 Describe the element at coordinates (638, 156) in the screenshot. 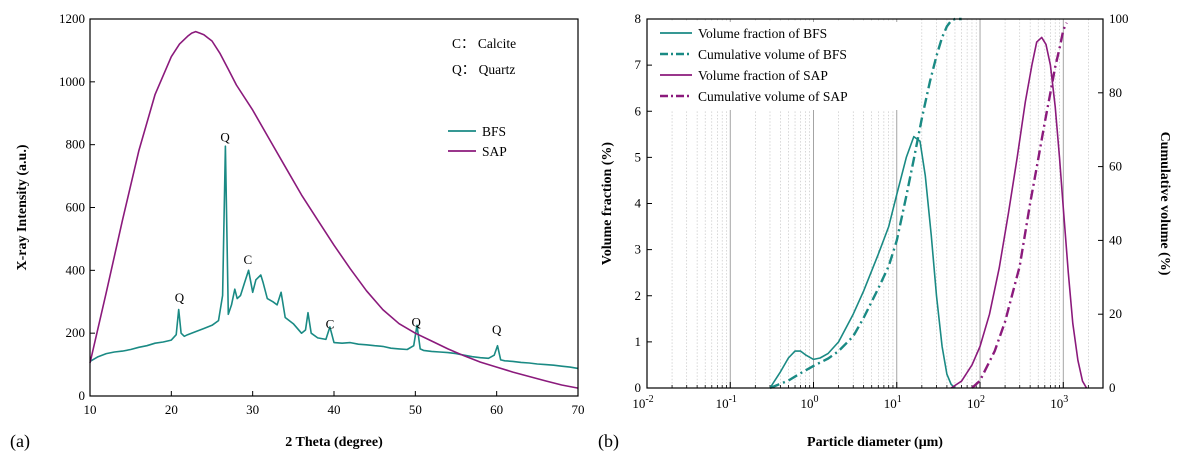

I see `y-tick-label: 5` at that location.